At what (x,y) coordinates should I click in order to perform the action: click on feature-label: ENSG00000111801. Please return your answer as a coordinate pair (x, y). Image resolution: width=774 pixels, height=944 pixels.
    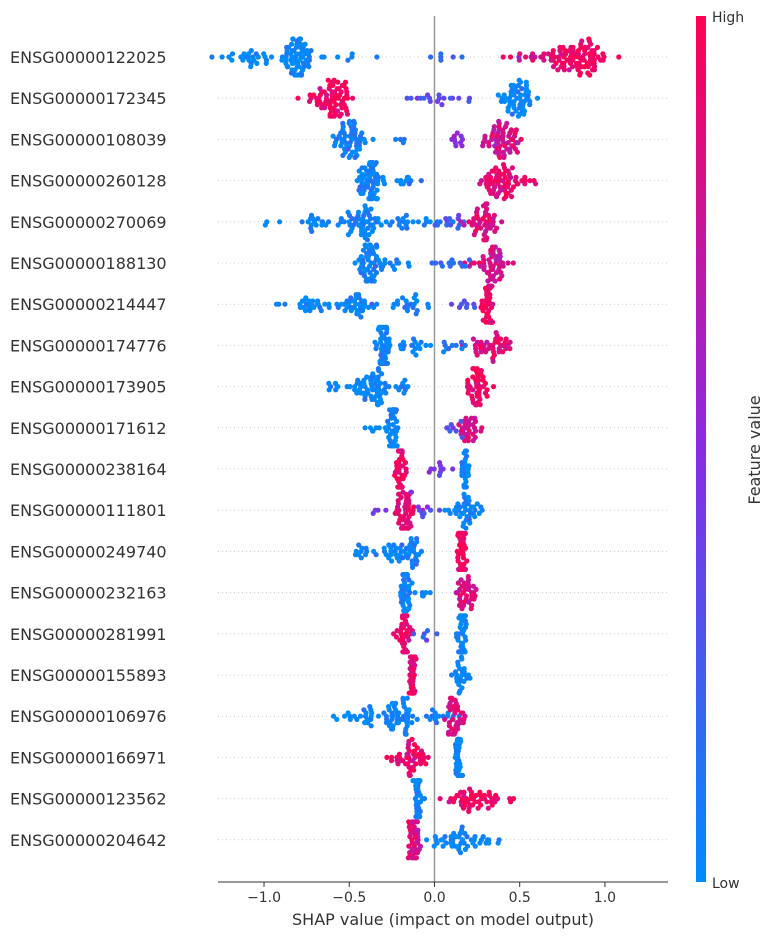
    Looking at the image, I should click on (88, 510).